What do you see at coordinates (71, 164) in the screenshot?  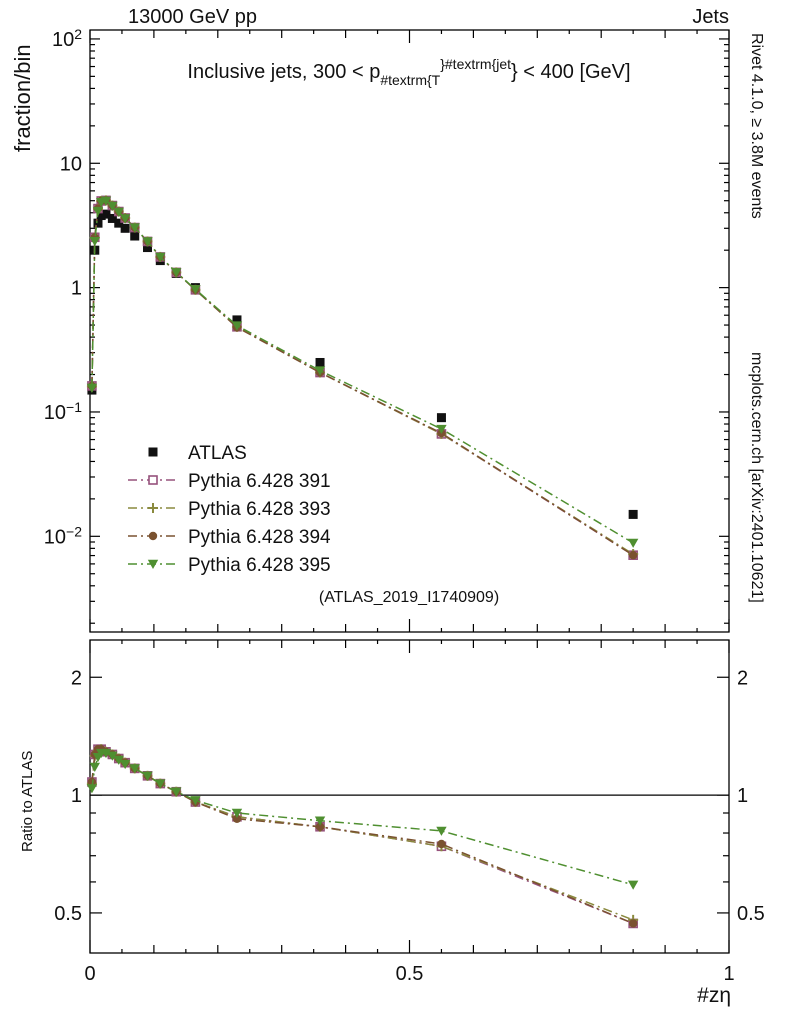 I see `log-tick-label: 10` at bounding box center [71, 164].